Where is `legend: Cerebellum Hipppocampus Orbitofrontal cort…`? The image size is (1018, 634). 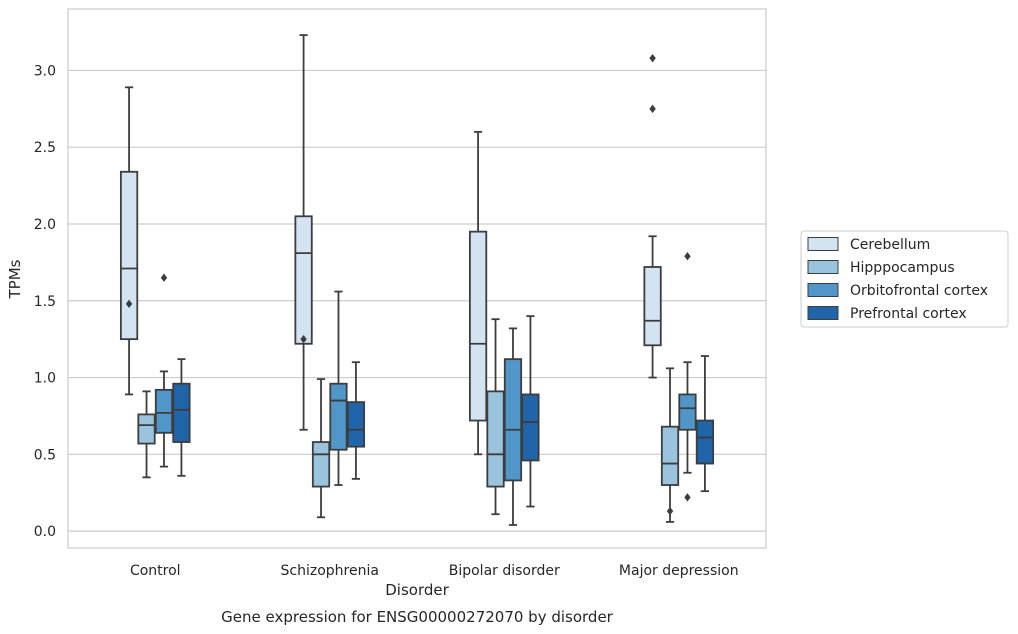 legend: Cerebellum Hipppocampus Orbitofrontal cort… is located at coordinates (904, 279).